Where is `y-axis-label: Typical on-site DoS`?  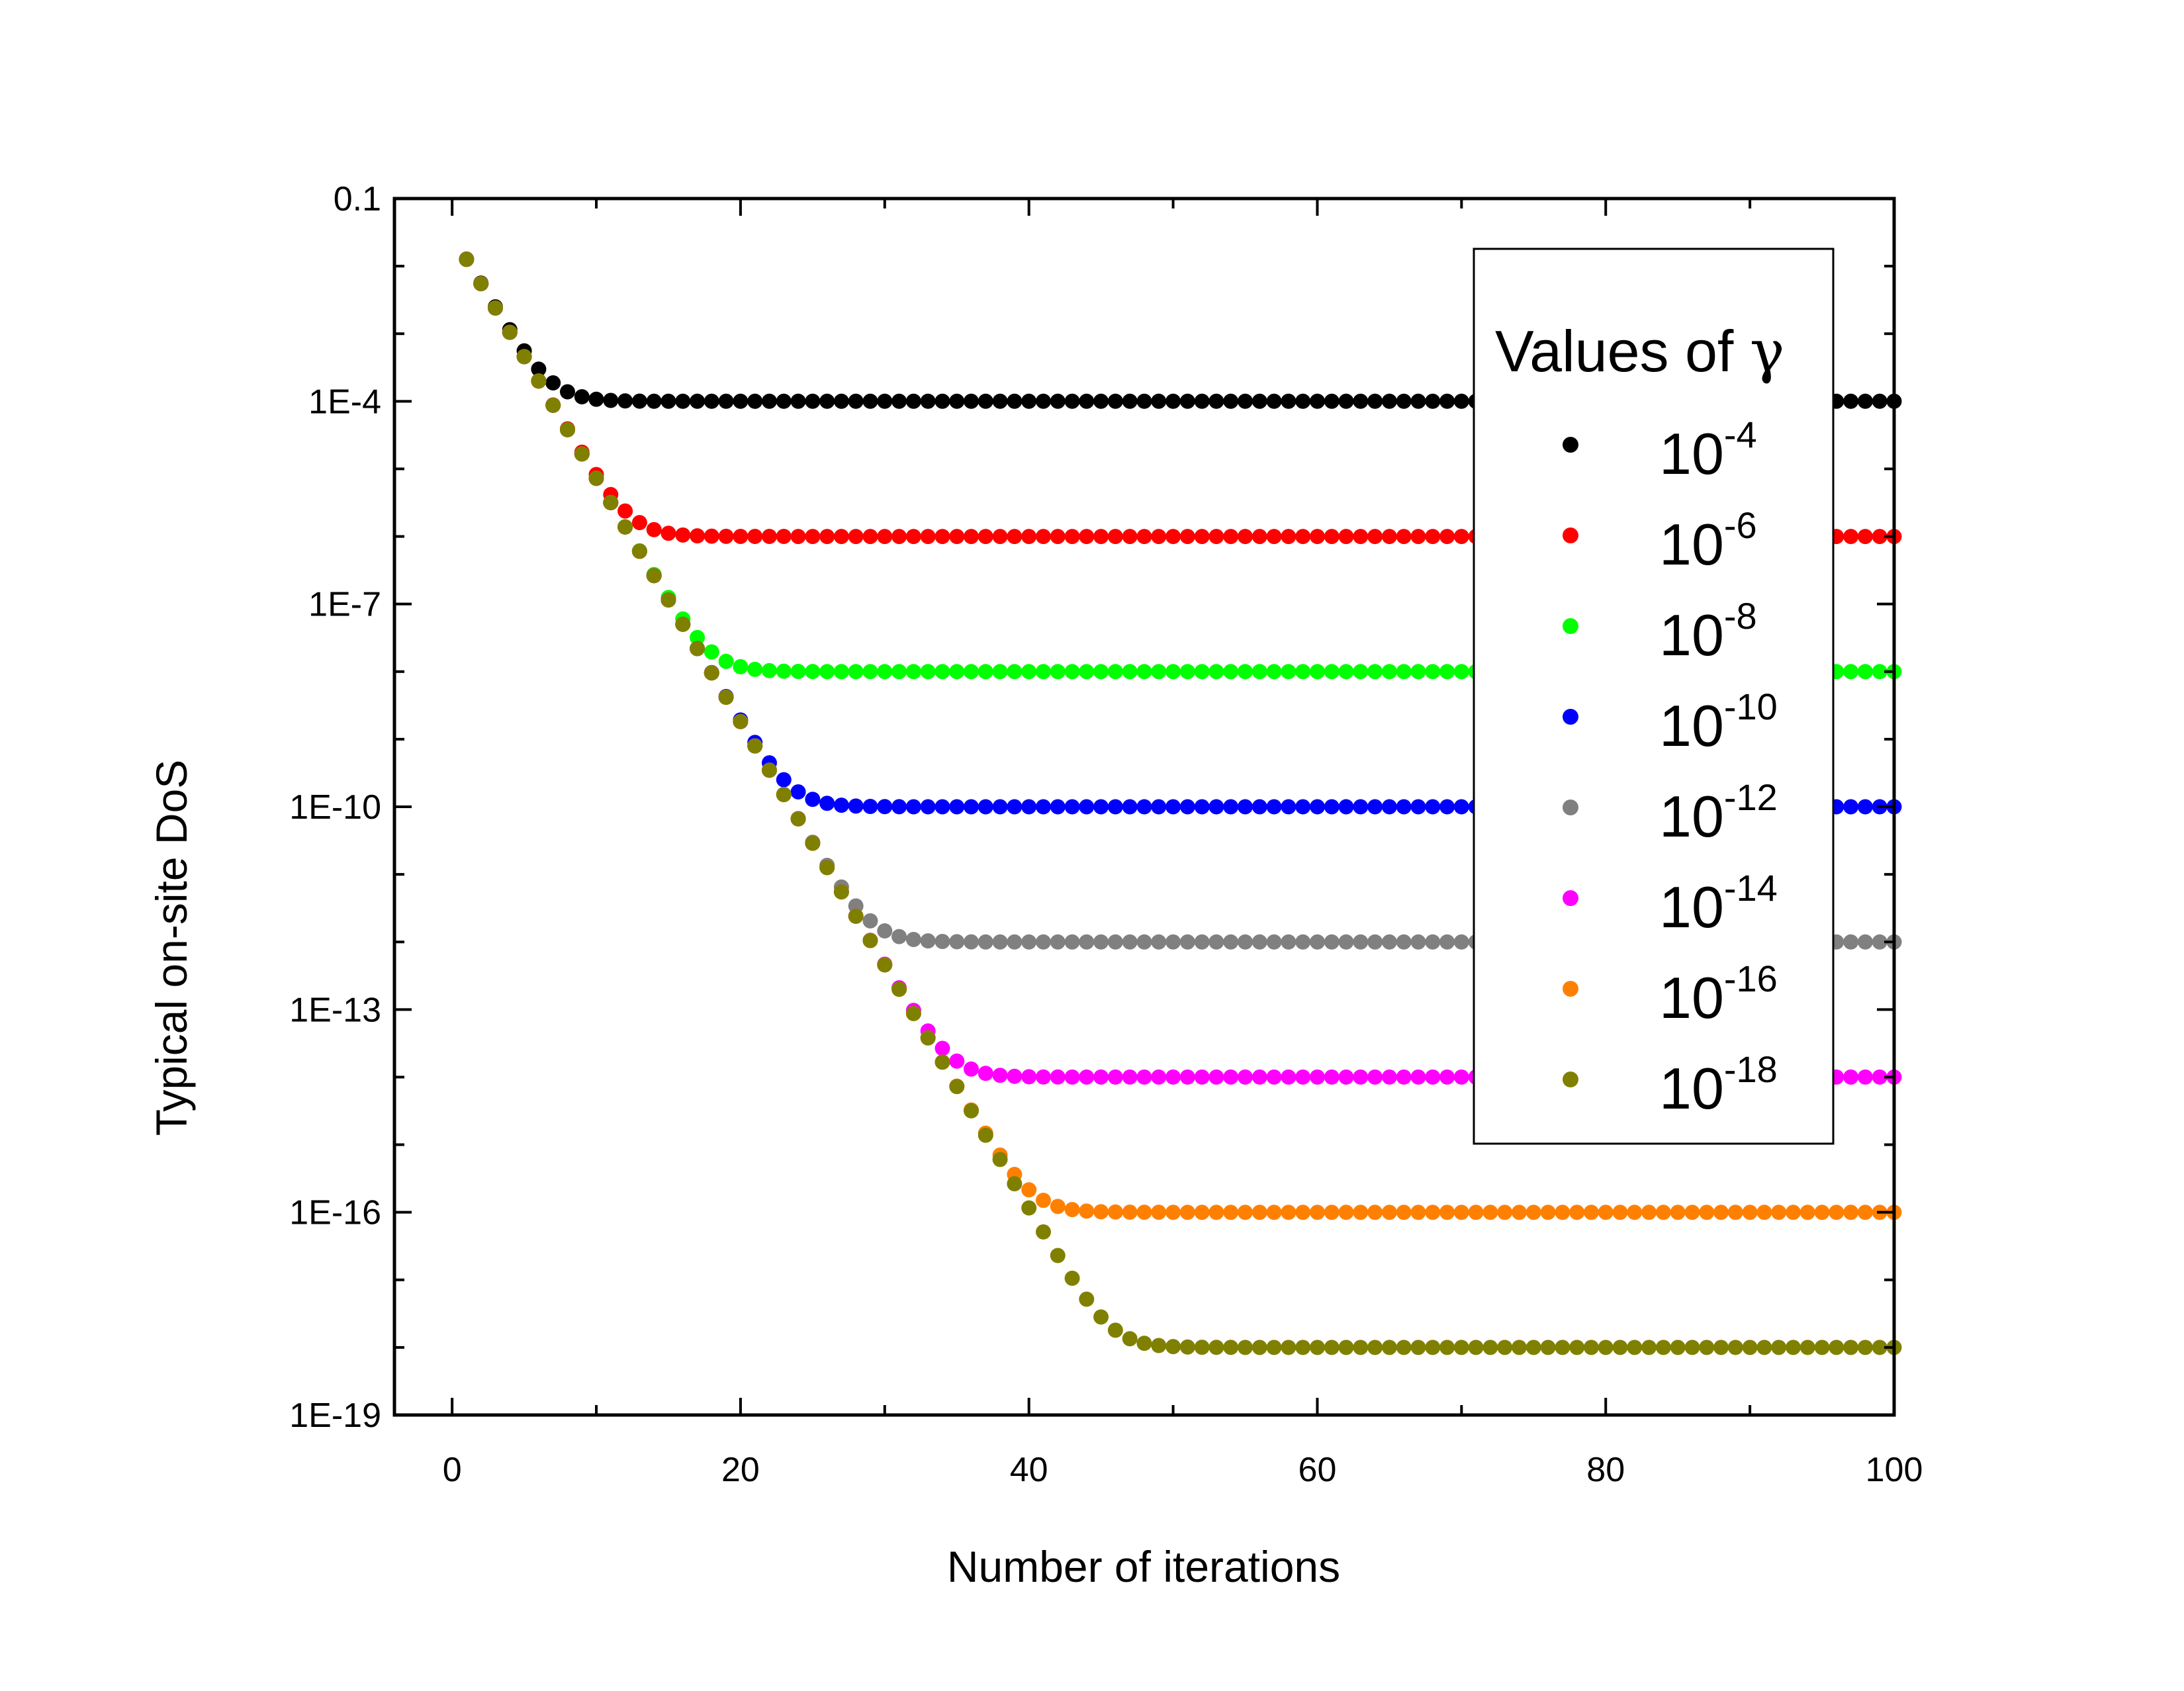
y-axis-label: Typical on-site DoS is located at coordinates (171, 948).